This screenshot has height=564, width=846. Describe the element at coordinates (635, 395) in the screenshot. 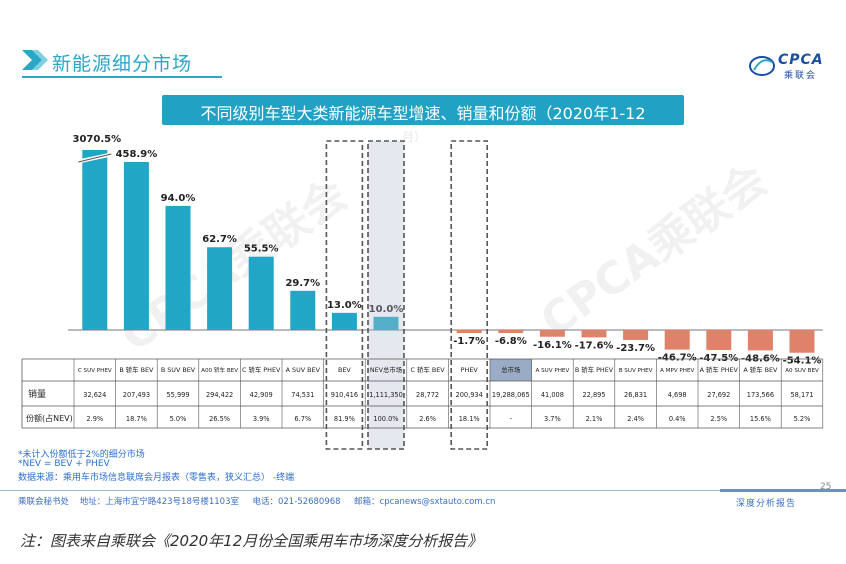

I see `table-sales-cell: 26,831` at that location.